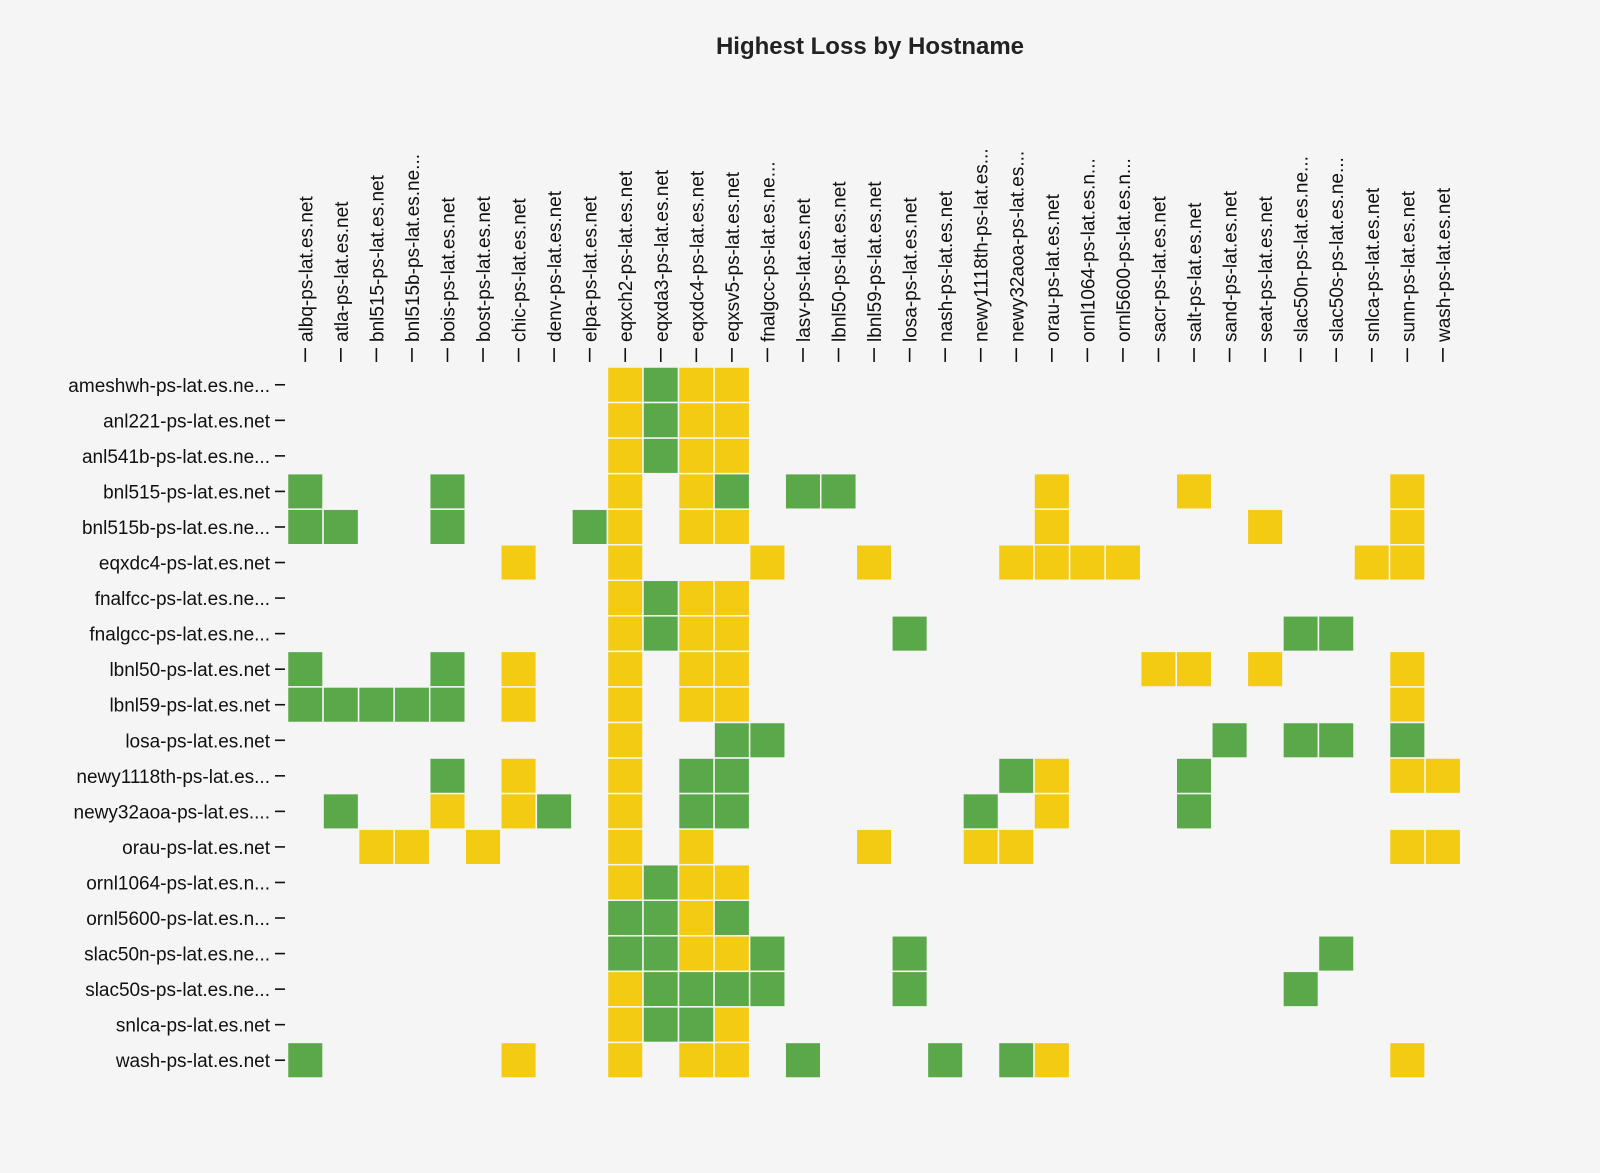 Image resolution: width=1600 pixels, height=1173 pixels. I want to click on column-label: orau-ps-lat.es.net, so click(1053, 267).